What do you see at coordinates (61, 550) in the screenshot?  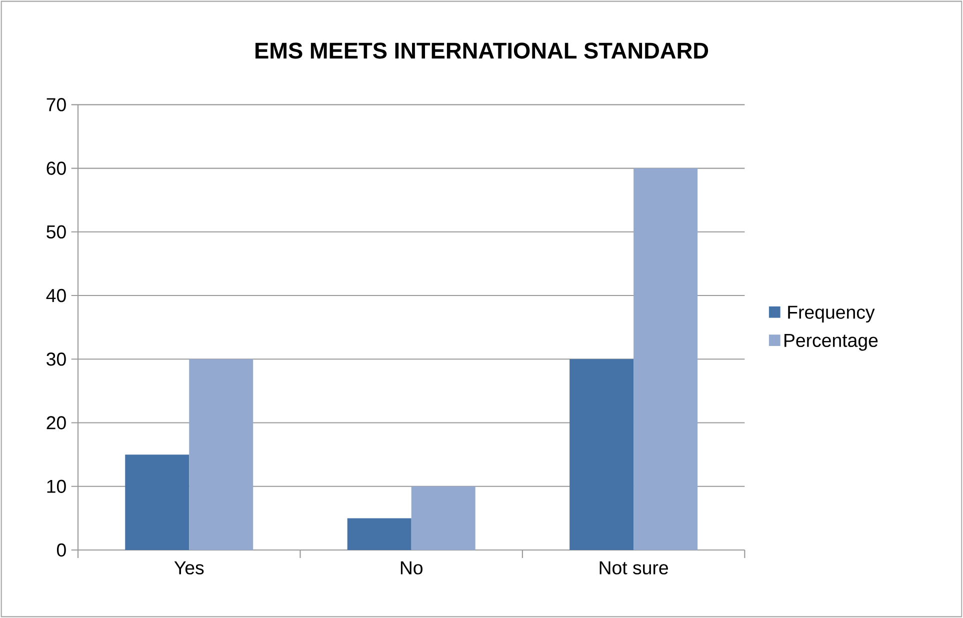 I see `y-tick-label: 0` at bounding box center [61, 550].